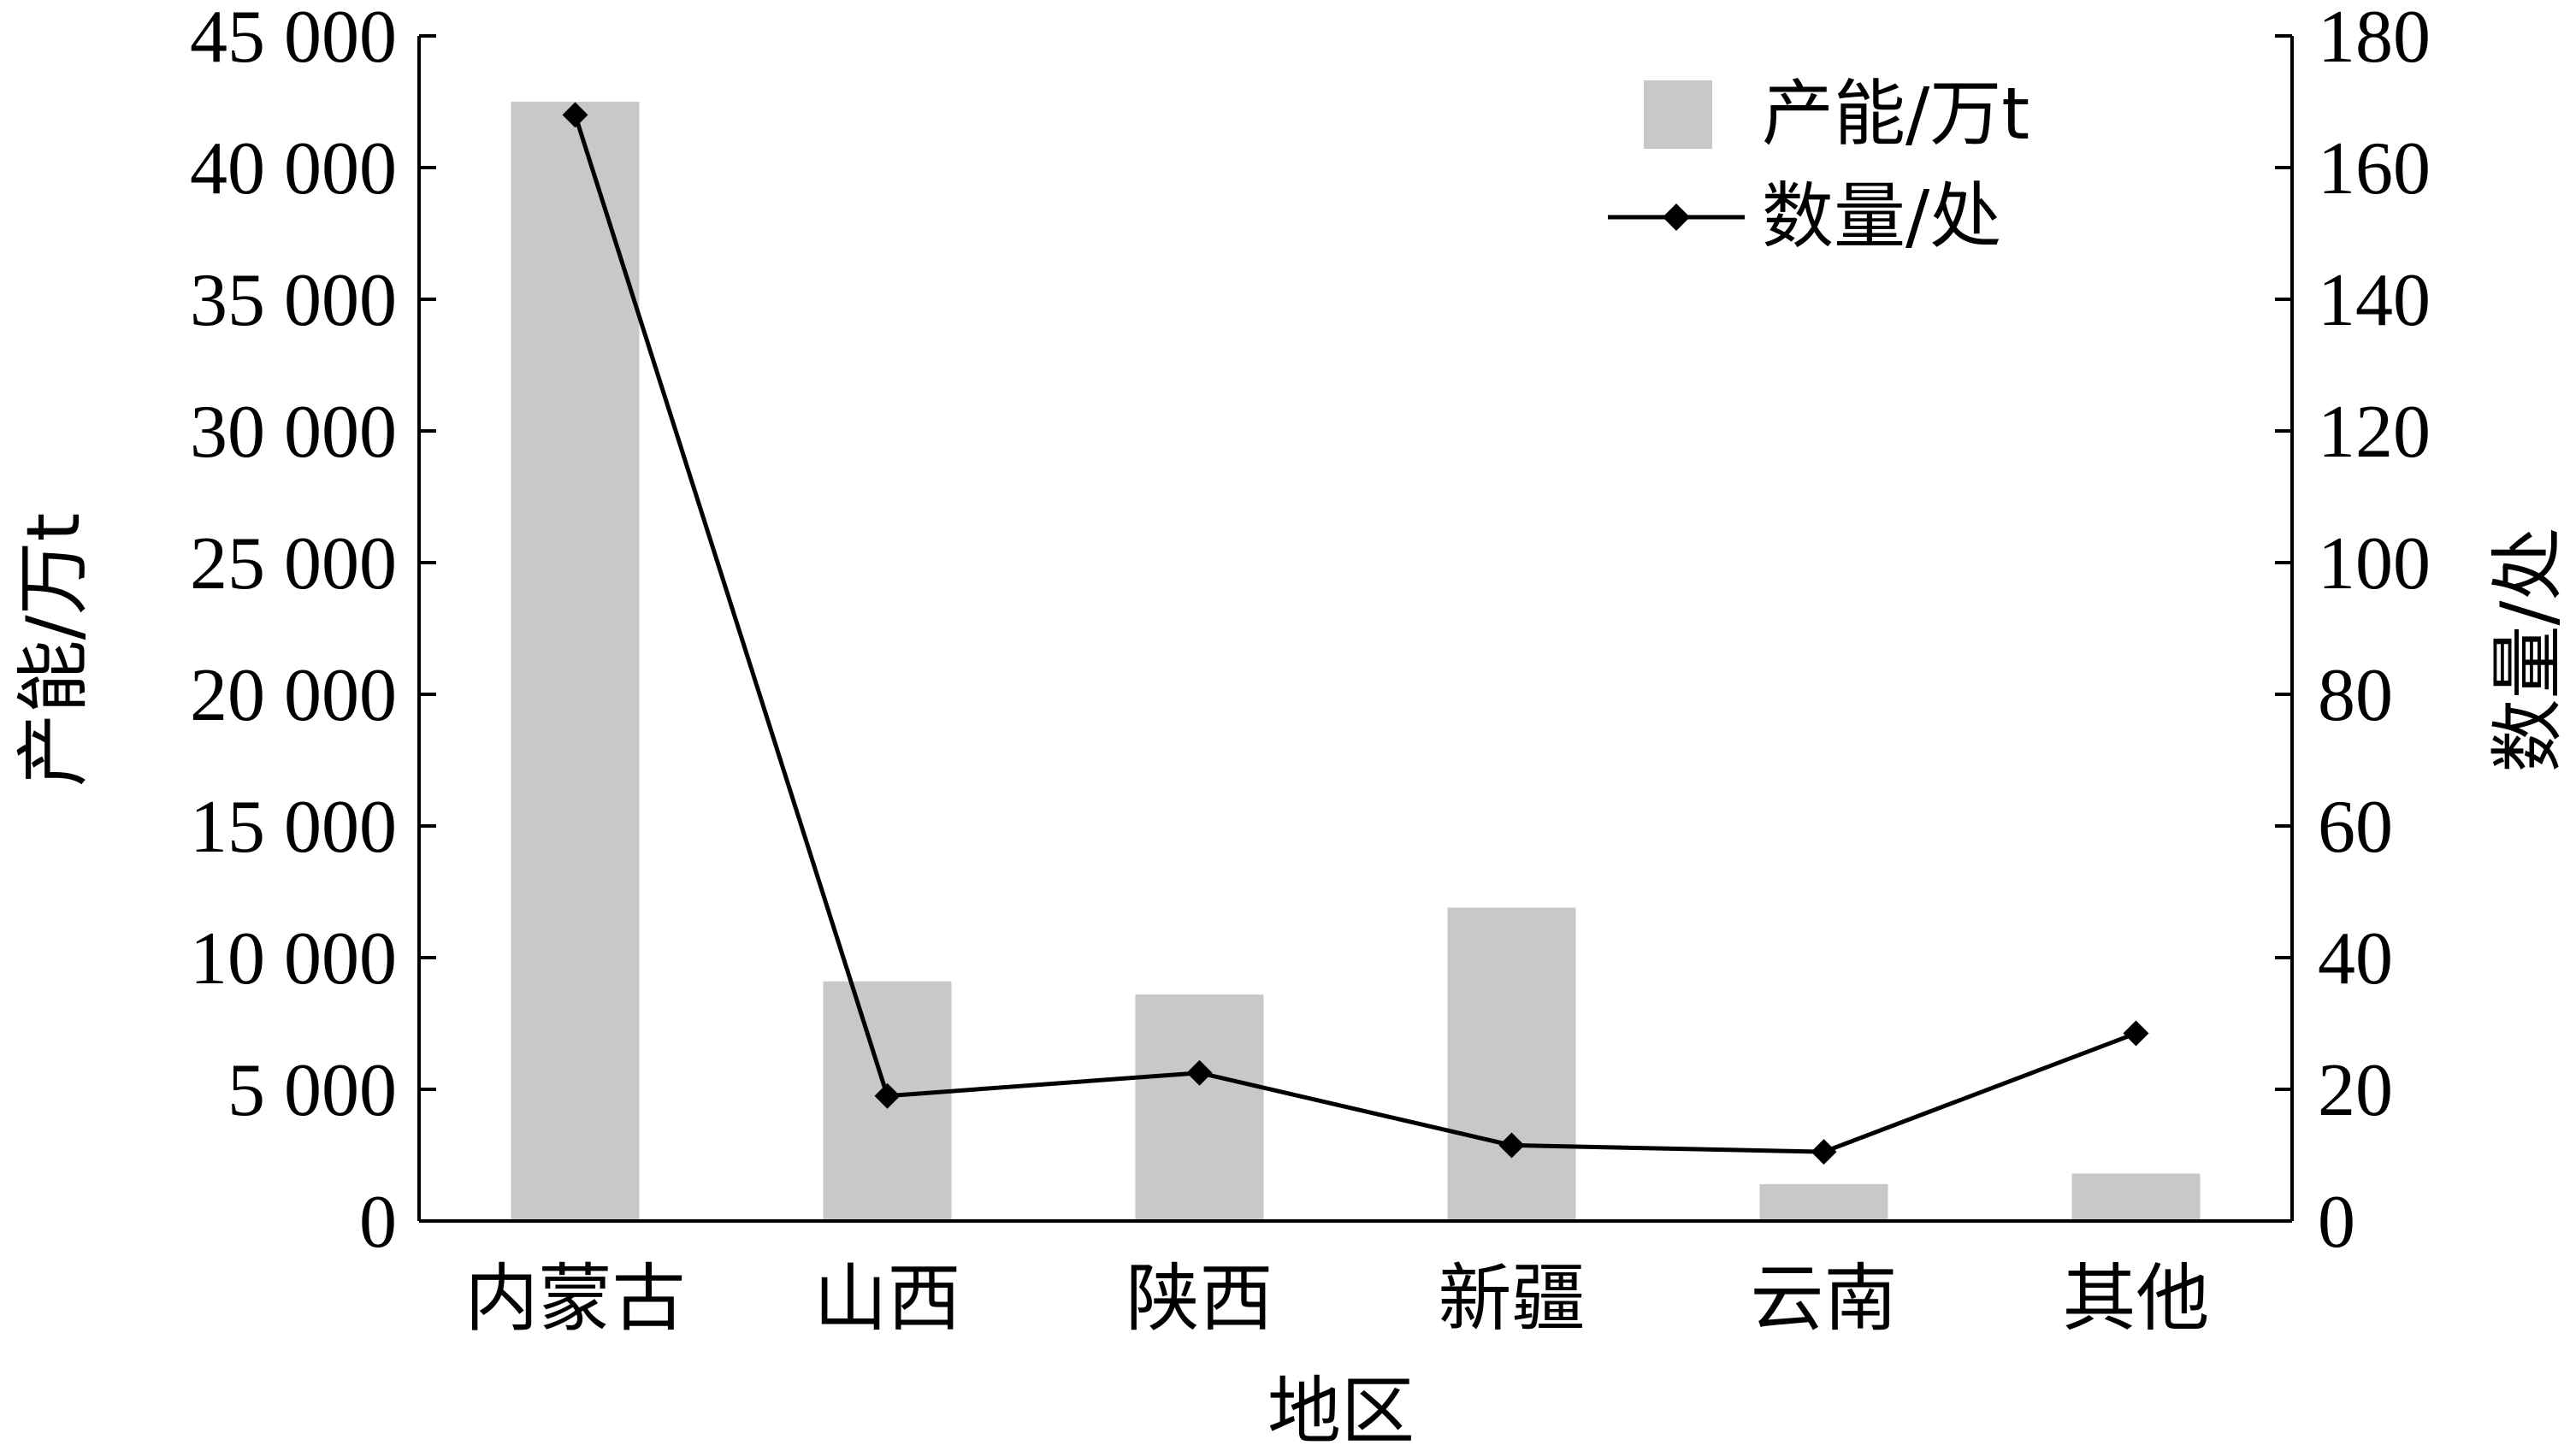  Describe the element at coordinates (1341, 1410) in the screenshot. I see `x-axis-title: 地区` at that location.